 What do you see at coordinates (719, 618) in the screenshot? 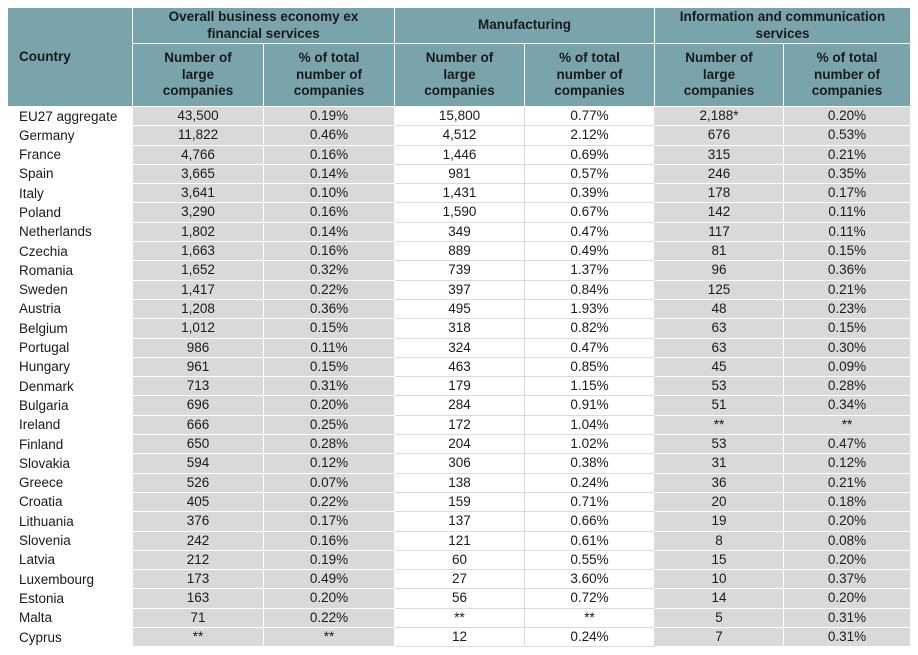
I see `value-cell: 5` at bounding box center [719, 618].